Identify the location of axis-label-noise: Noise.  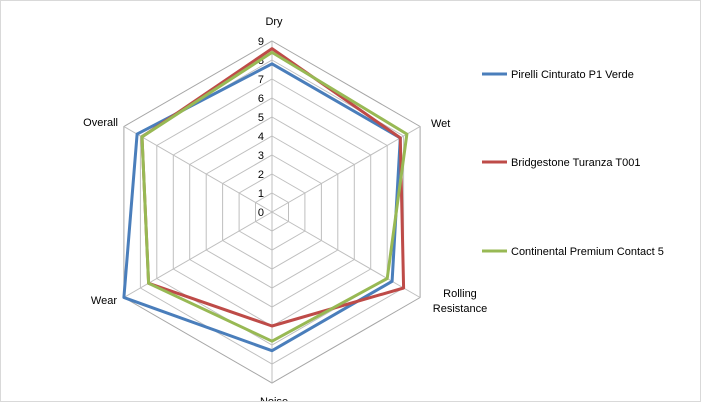
(274, 398).